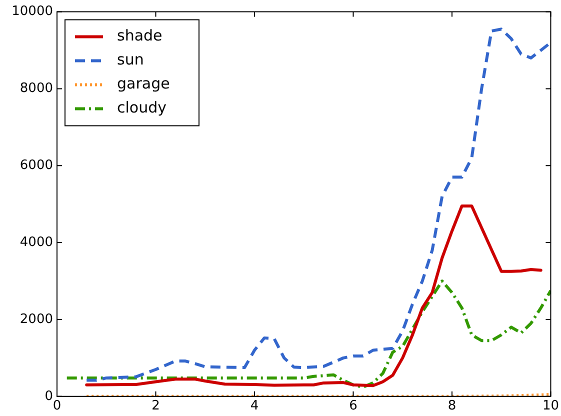  What do you see at coordinates (254, 406) in the screenshot?
I see `x-tick-label: 4` at bounding box center [254, 406].